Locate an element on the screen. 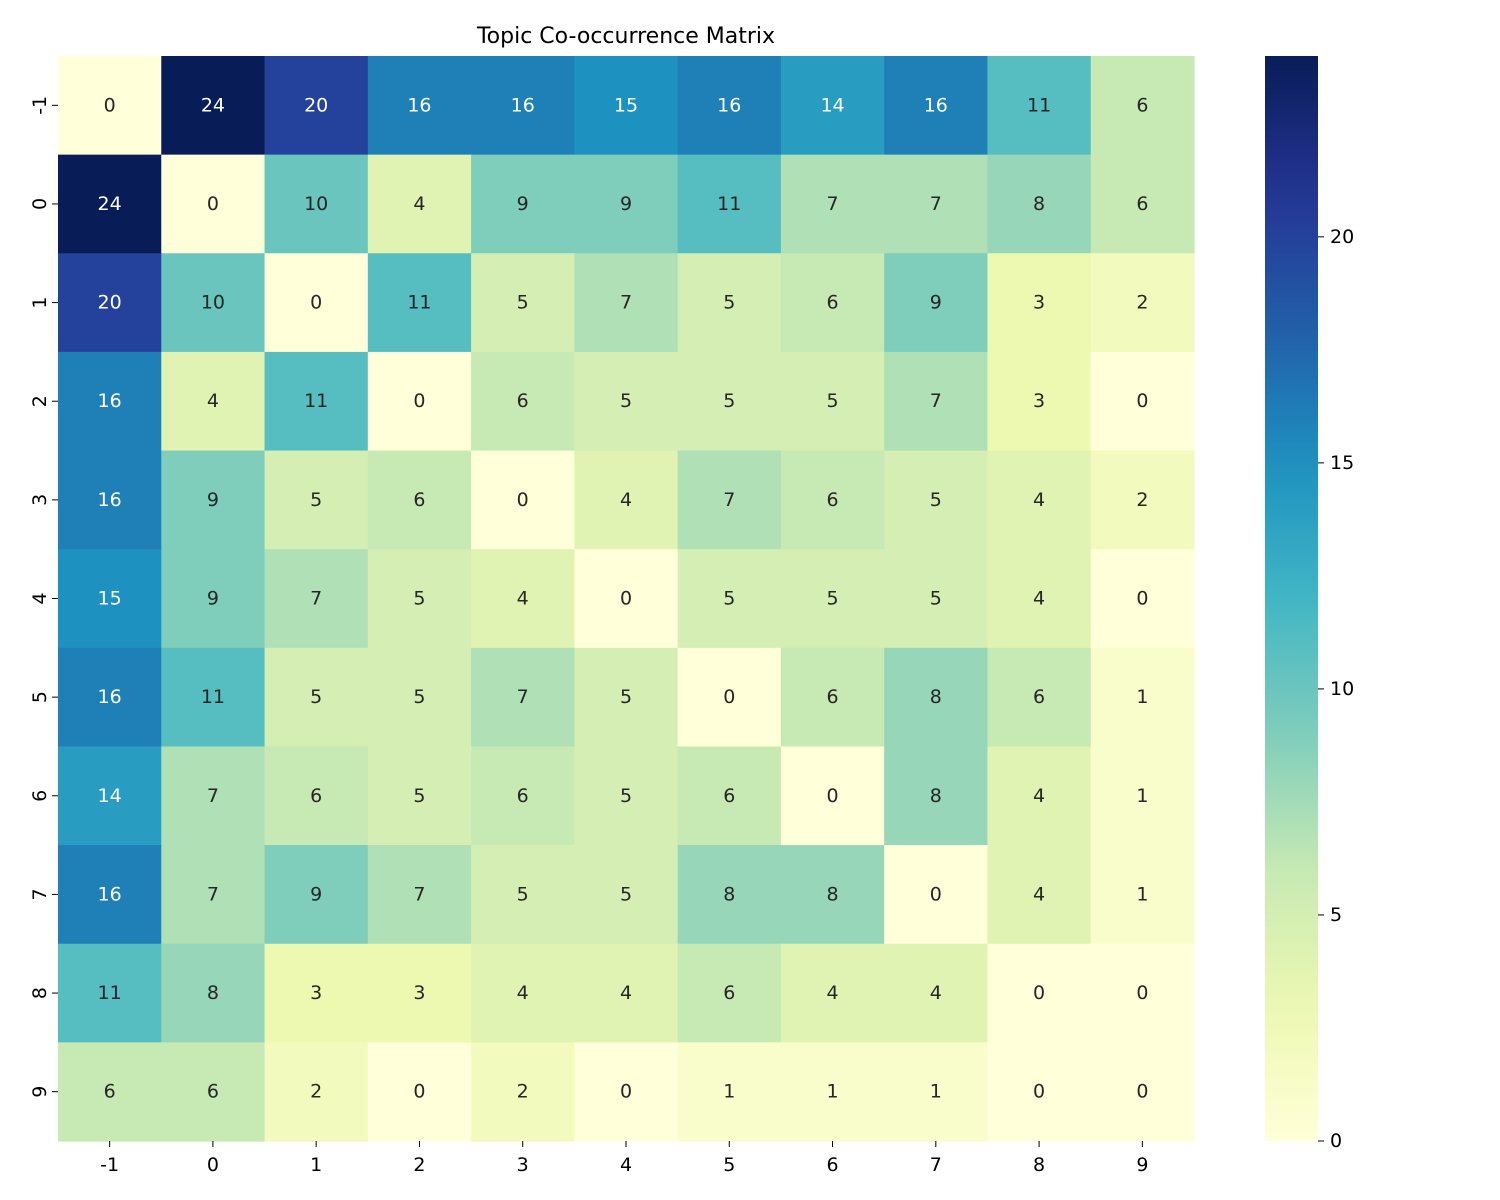 The image size is (1500, 1200). y-tick-label: 2 is located at coordinates (40, 401).